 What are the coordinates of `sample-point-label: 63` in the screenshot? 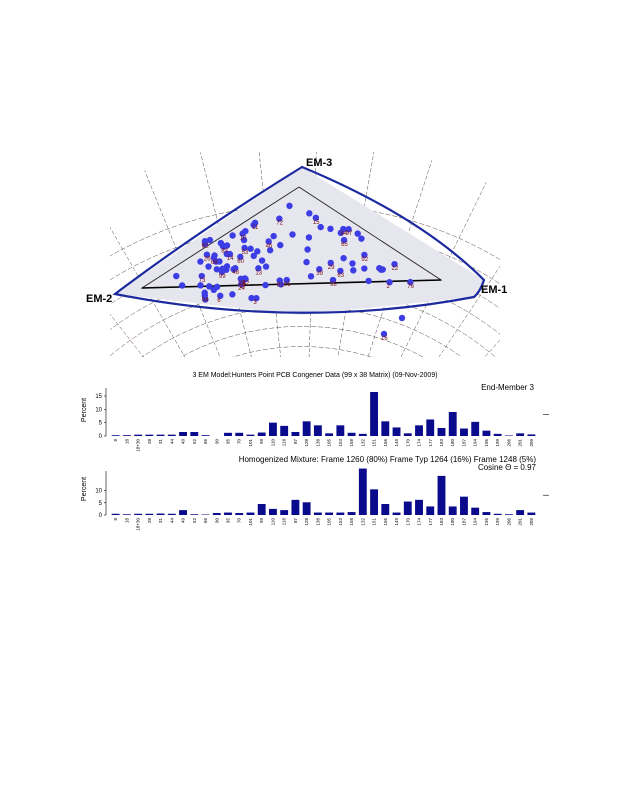 It's located at (340, 276).